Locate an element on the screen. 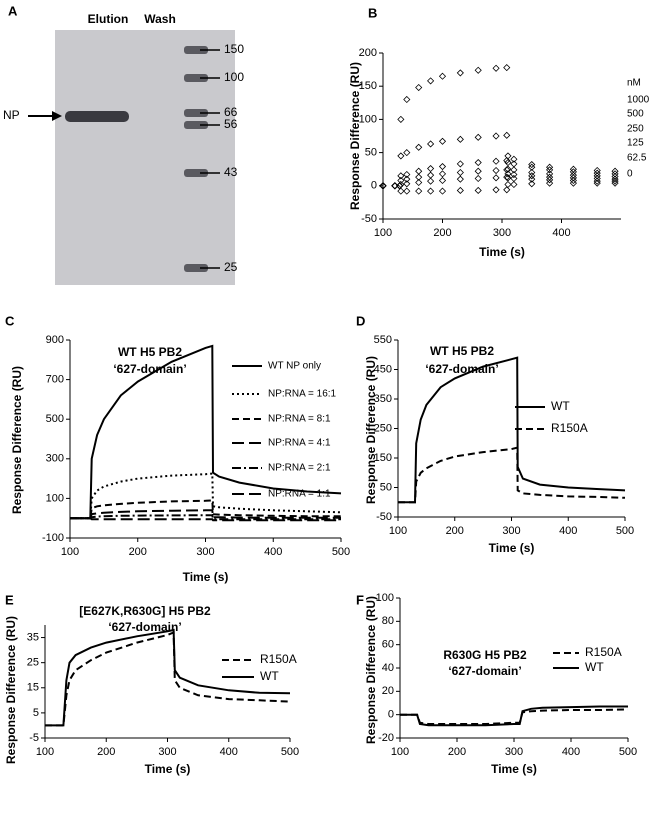 The height and width of the screenshot is (826, 652). legend-label: 1000 is located at coordinates (638, 100).